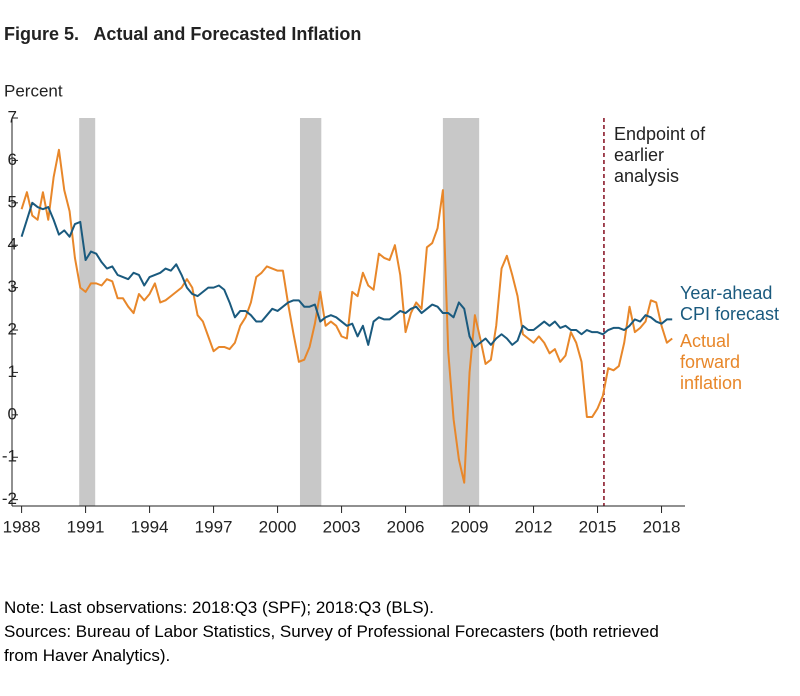  What do you see at coordinates (730, 303) in the screenshot?
I see `legend-label: Year-ahead CPI forecast` at bounding box center [730, 303].